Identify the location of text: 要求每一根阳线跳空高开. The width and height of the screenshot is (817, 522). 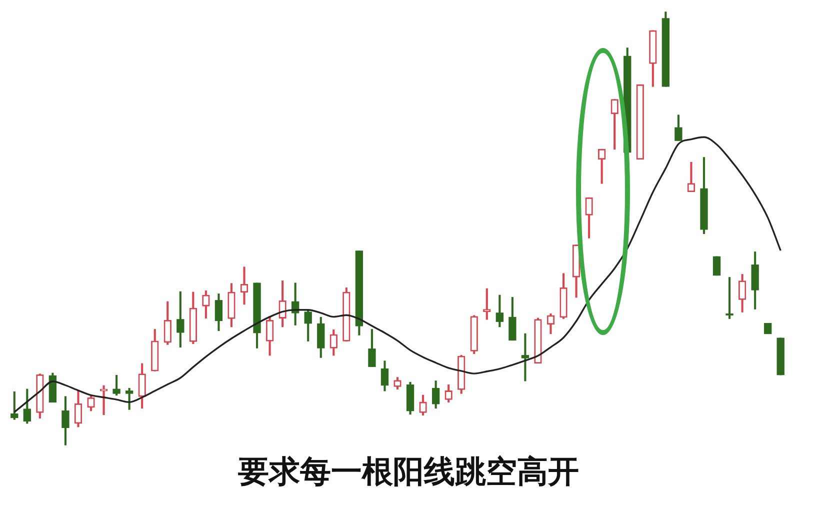
(408, 472).